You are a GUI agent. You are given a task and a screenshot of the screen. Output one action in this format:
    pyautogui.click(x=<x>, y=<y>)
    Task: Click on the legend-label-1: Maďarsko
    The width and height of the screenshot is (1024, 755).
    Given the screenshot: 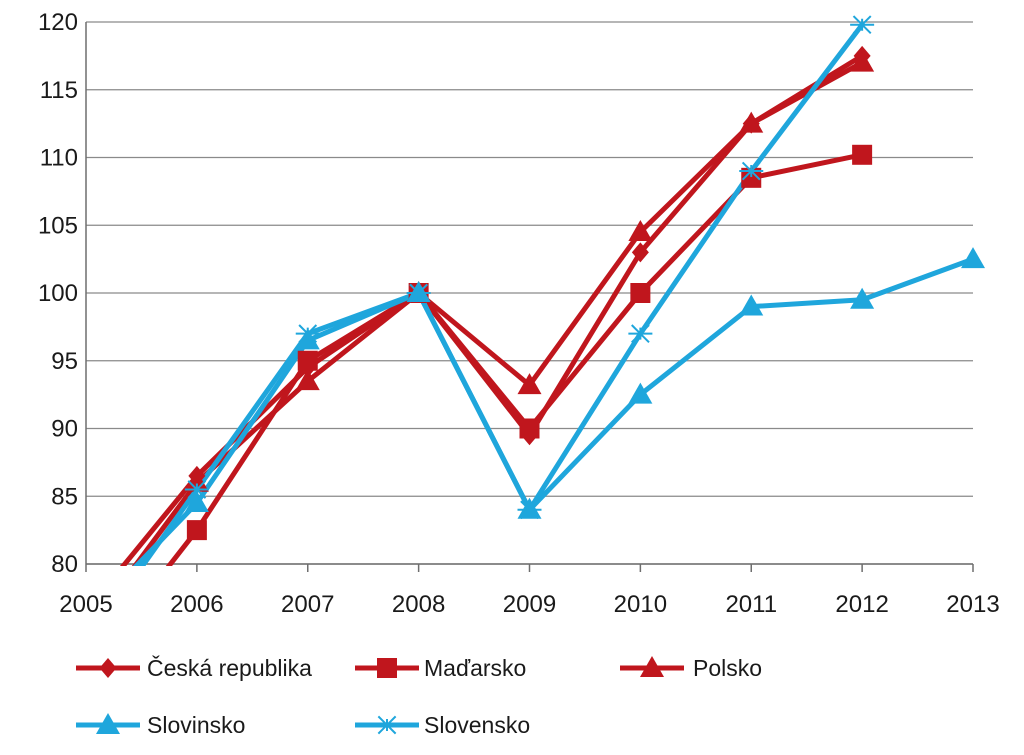 What is the action you would take?
    pyautogui.click(x=475, y=668)
    